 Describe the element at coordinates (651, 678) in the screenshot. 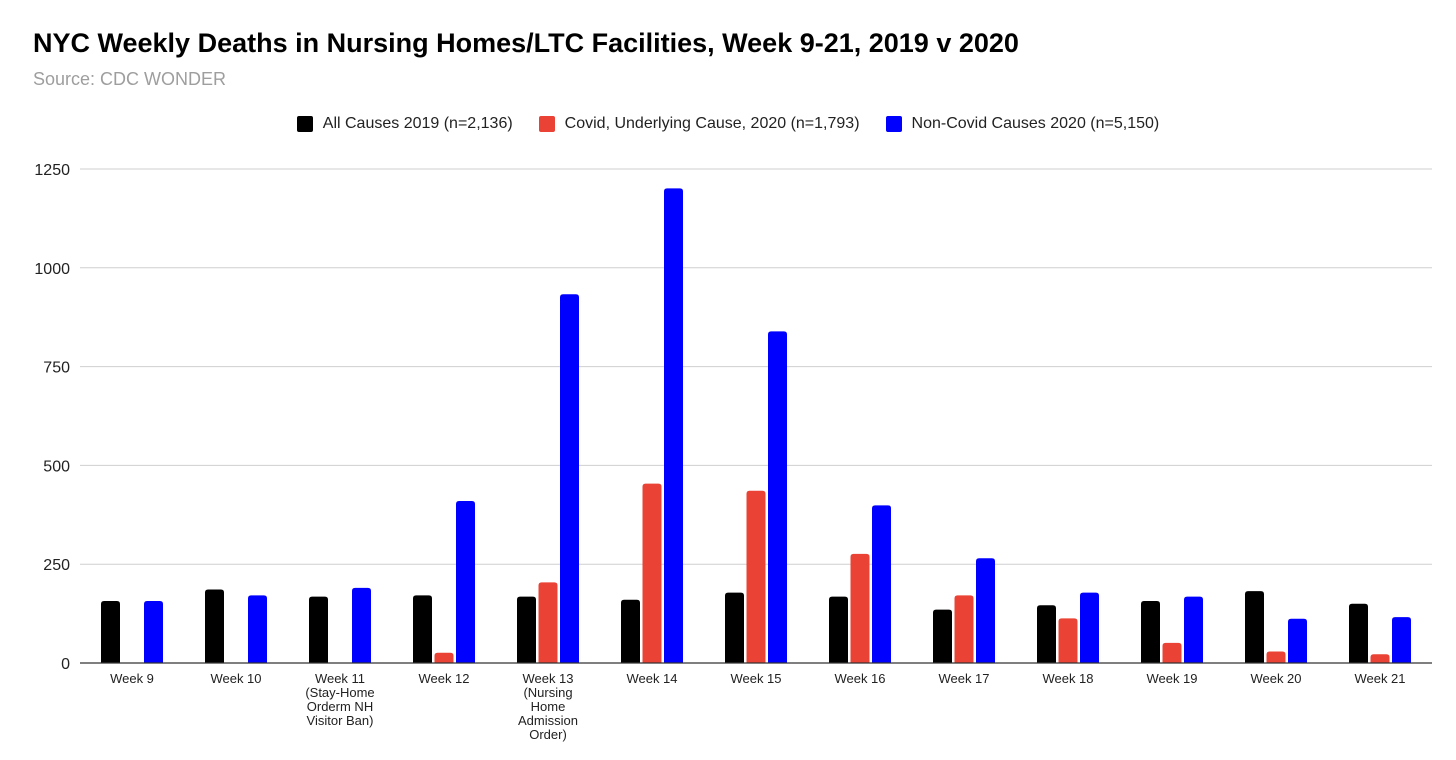

I see `x-tick-label-week14: Week 14` at that location.